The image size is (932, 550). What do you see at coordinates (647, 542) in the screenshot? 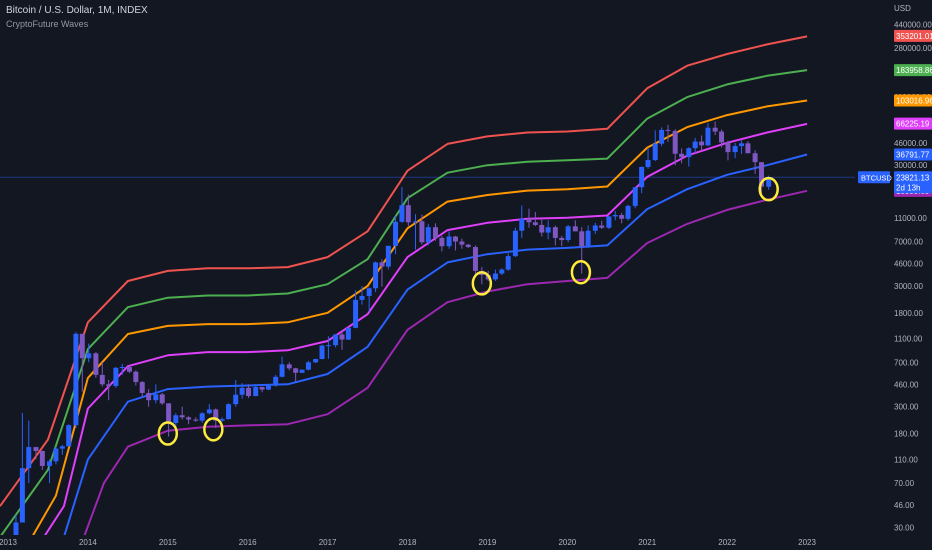
I see `x-tick-label: 2021` at bounding box center [647, 542].